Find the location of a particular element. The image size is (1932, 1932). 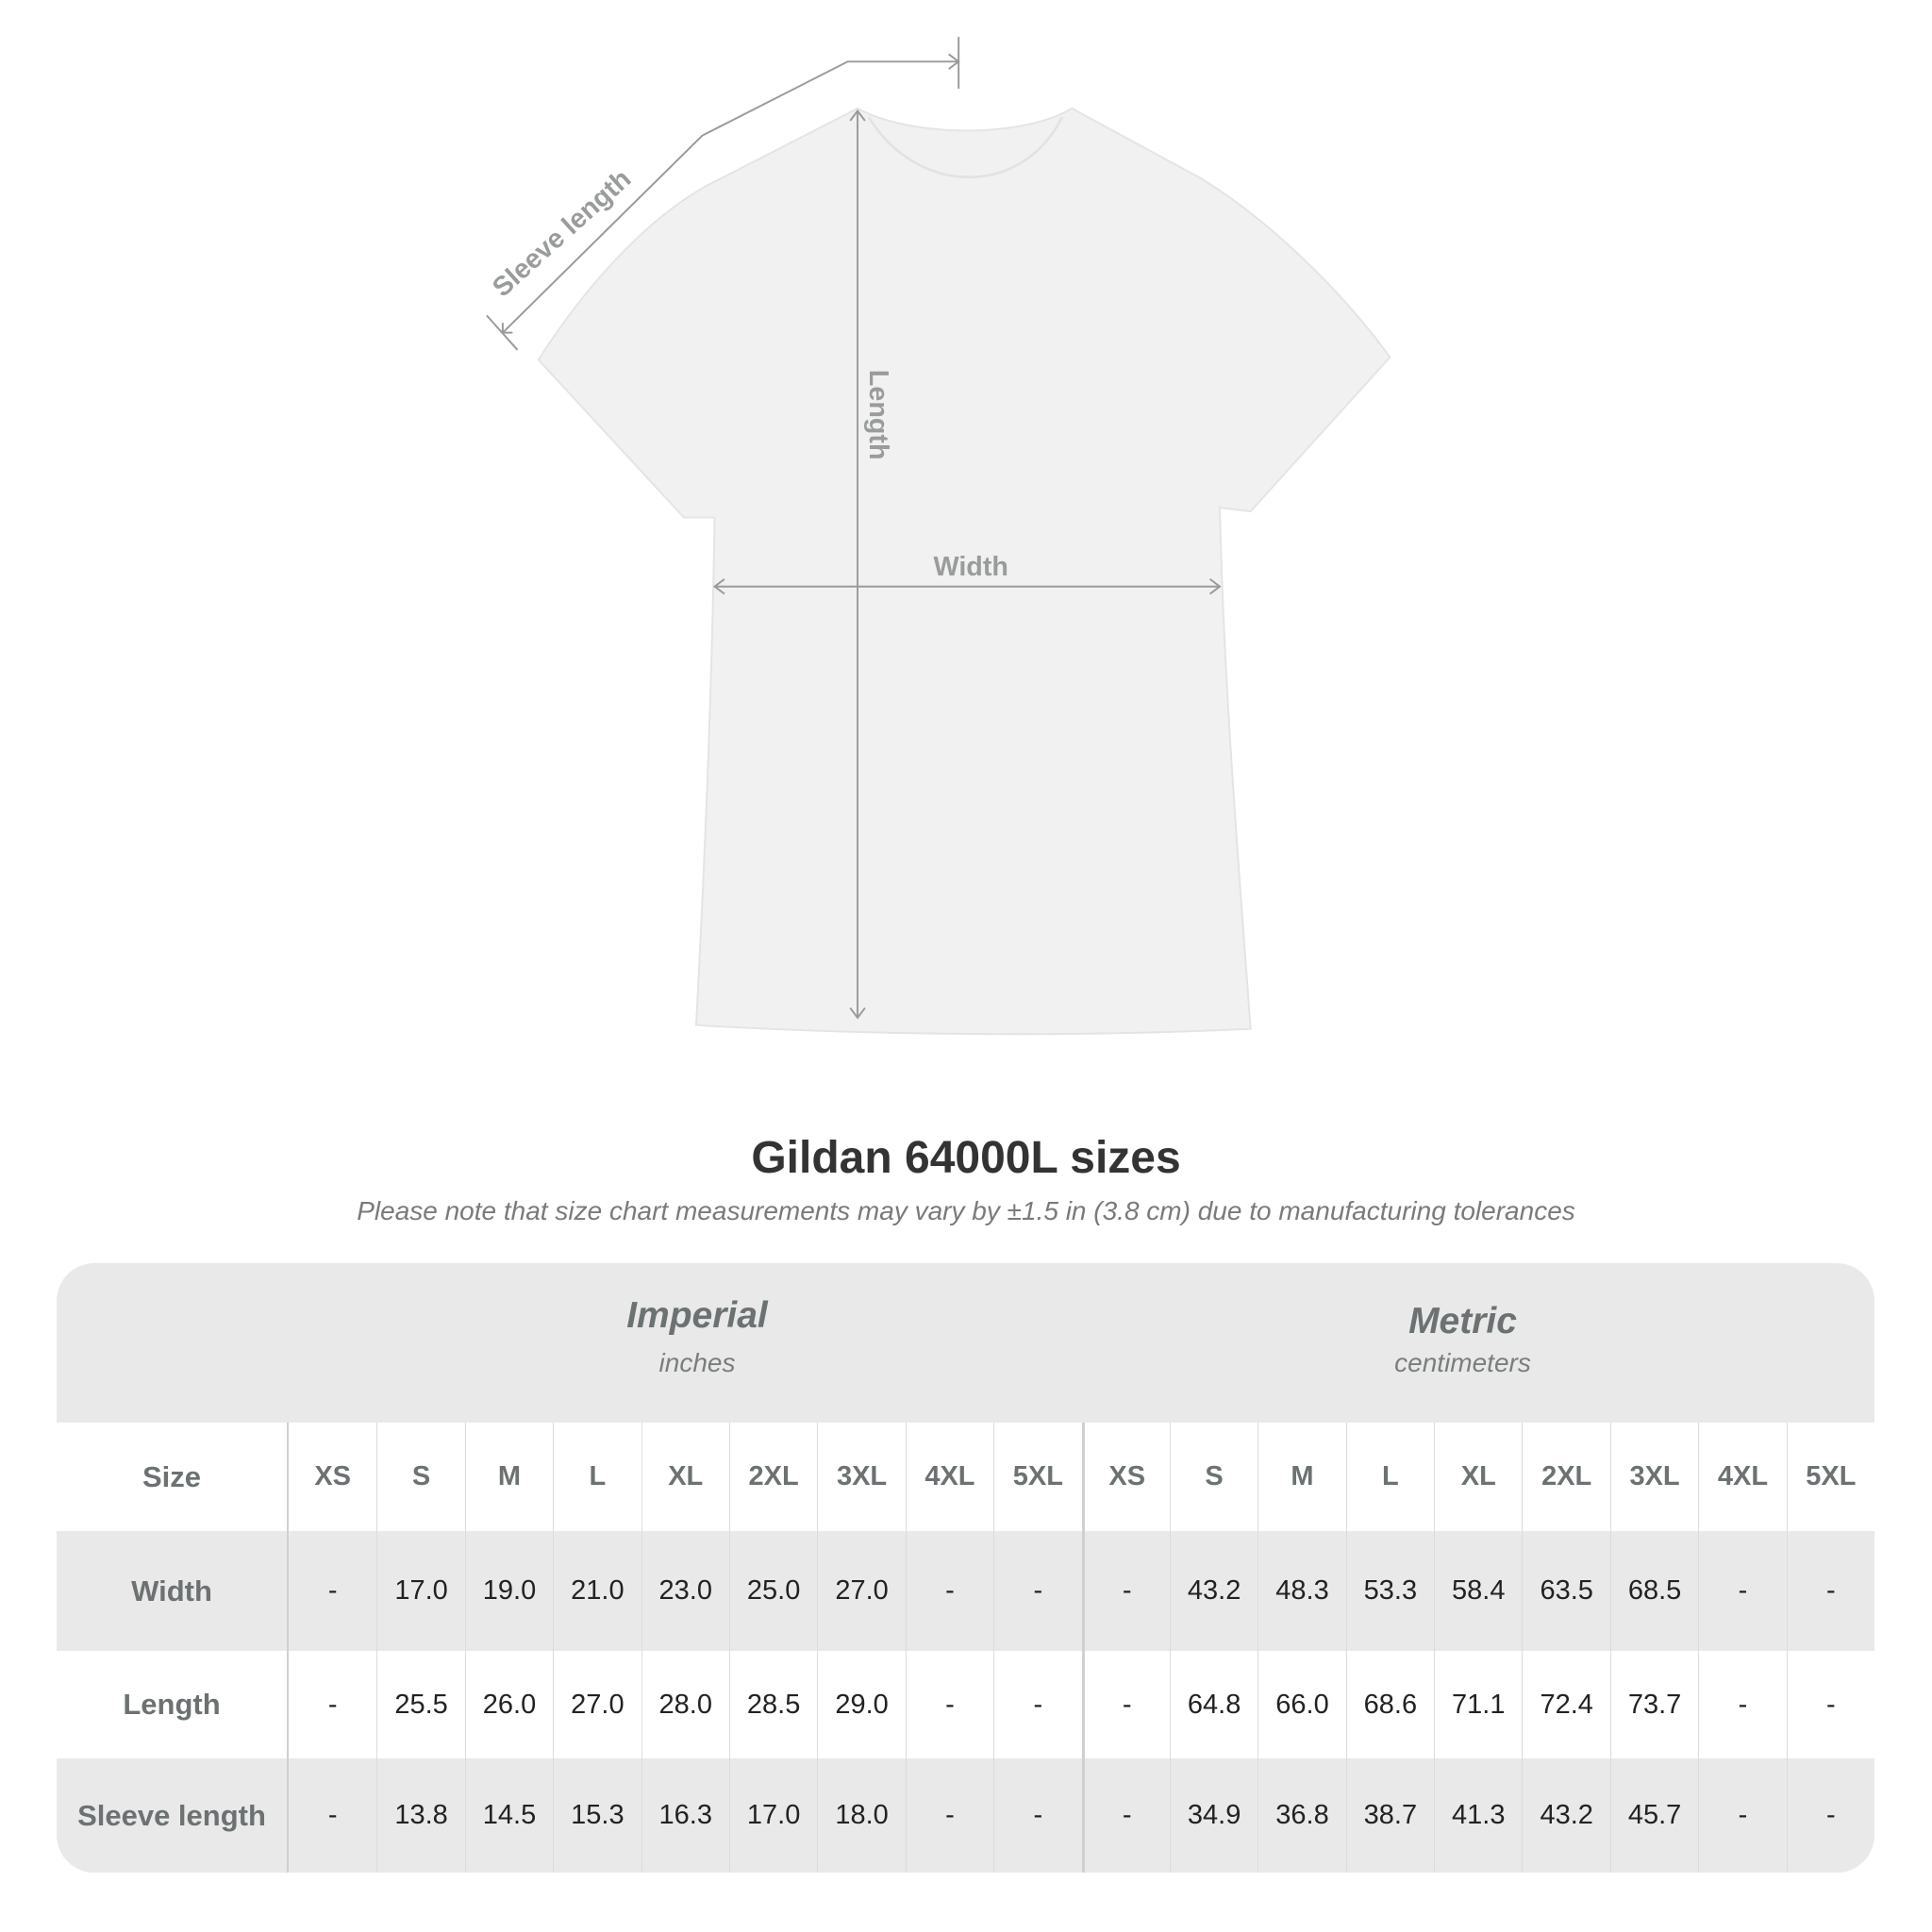

metric-value-cell: 68.5 is located at coordinates (1653, 1591).